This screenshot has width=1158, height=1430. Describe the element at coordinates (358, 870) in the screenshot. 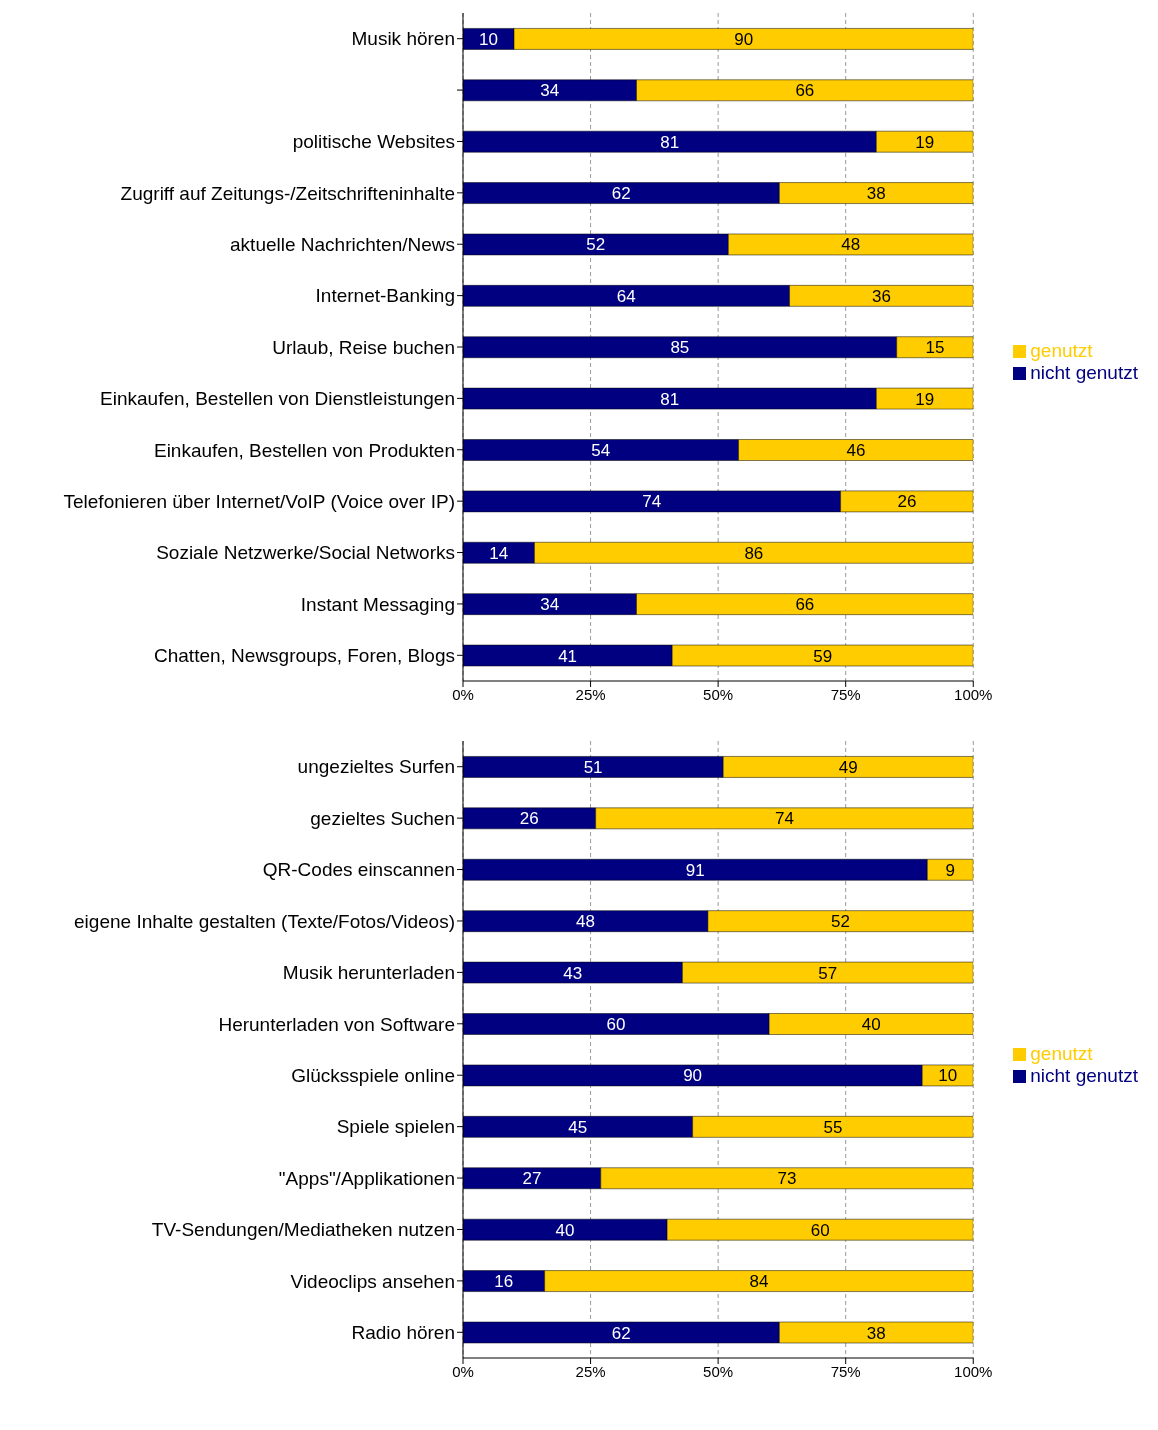

I see `y-tick-label: QR-Codes einscannen` at that location.